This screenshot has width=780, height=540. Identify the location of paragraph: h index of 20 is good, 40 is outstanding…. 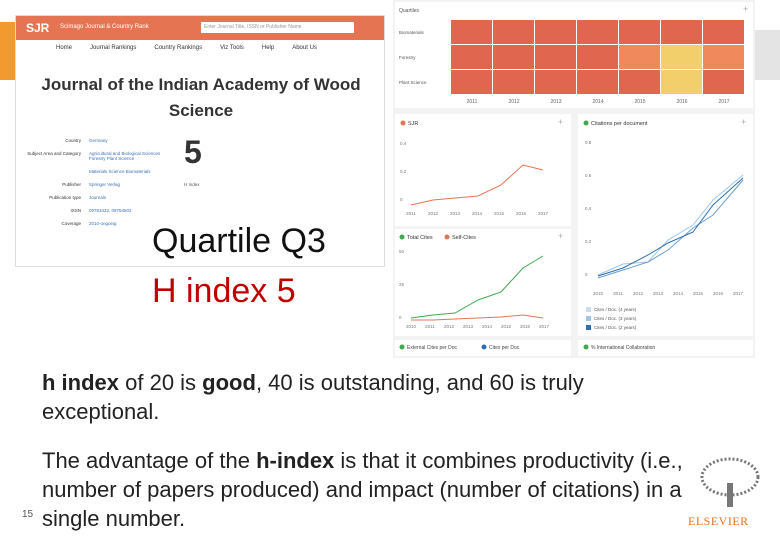
(367, 397).